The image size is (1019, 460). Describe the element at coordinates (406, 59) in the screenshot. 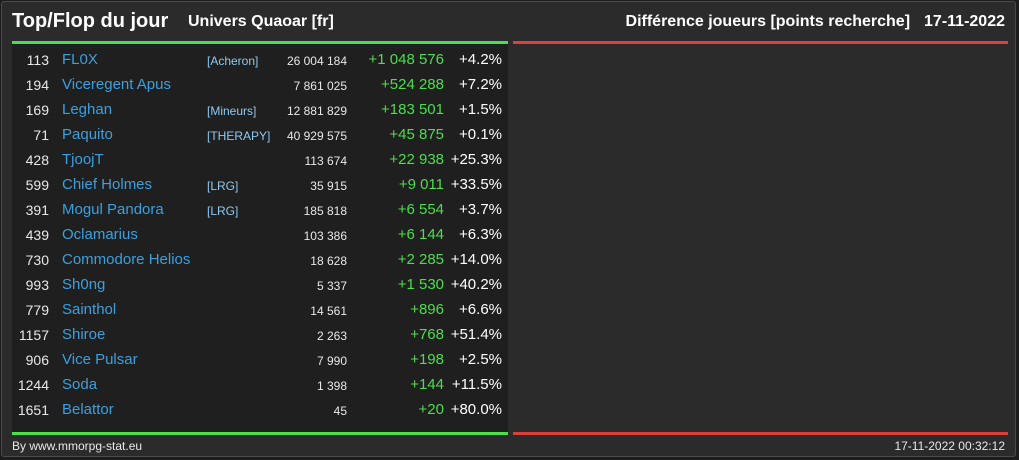

I see `points-difference: +1 048 576` at that location.